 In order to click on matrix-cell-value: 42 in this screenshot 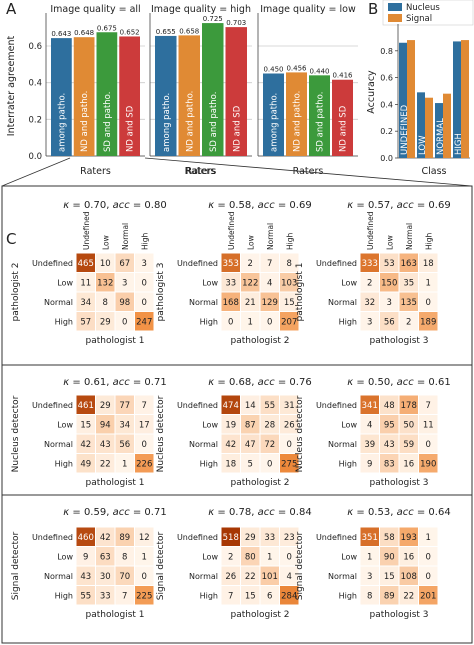, I will do `click(85, 445)`.